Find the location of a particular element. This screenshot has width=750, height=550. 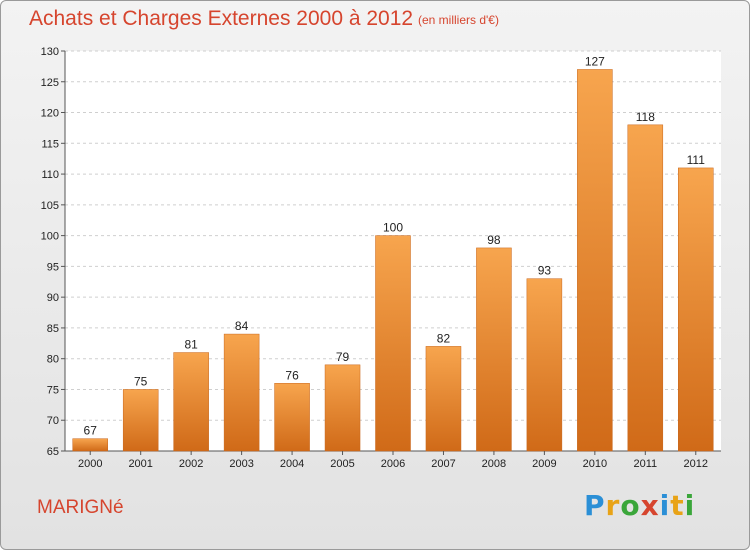

data-label: 75 is located at coordinates (141, 381).